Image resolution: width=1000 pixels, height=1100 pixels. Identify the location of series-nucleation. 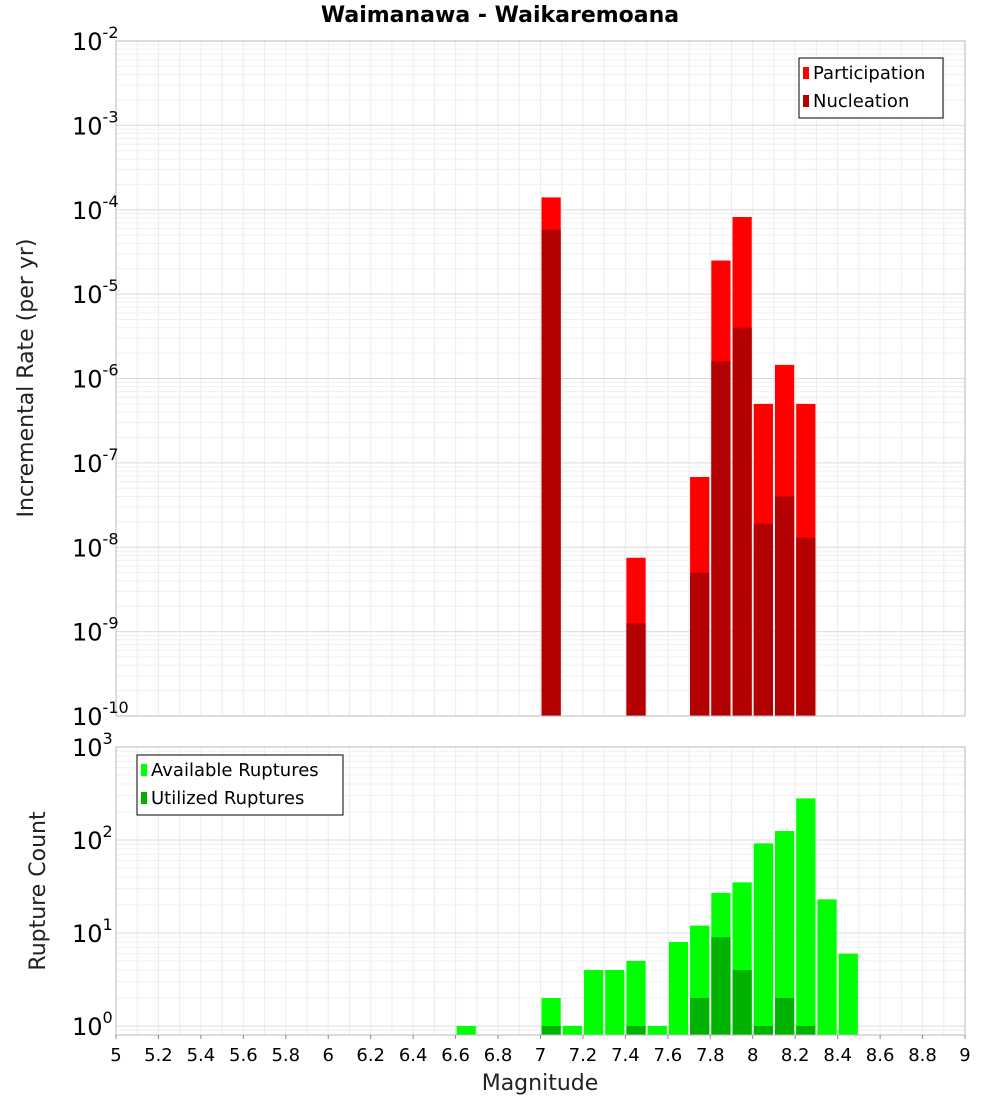
(678, 473).